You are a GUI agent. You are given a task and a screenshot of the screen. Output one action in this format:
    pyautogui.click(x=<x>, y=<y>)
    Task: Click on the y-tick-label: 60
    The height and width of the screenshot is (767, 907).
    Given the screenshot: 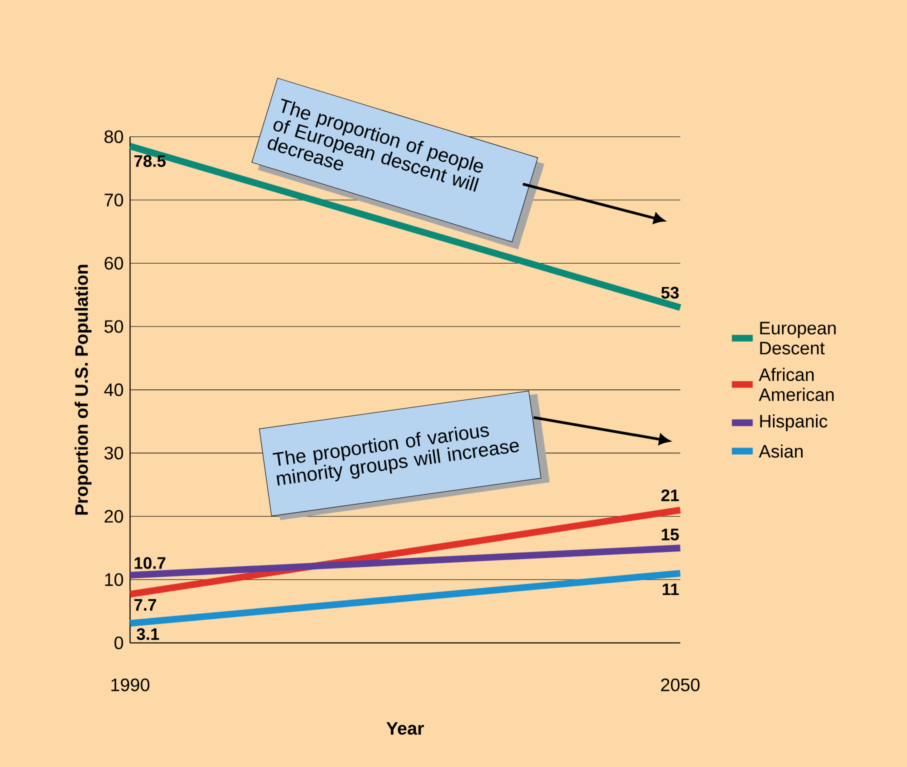 What is the action you would take?
    pyautogui.click(x=114, y=263)
    